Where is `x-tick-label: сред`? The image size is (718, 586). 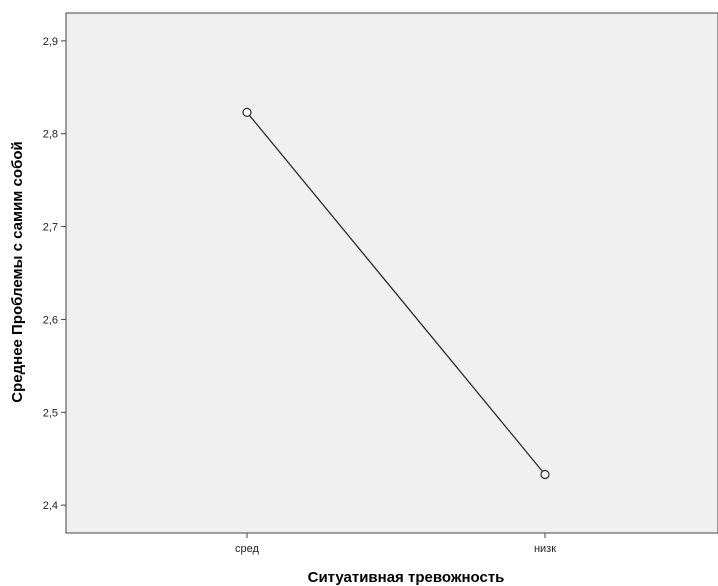 x-tick-label: сред is located at coordinates (247, 549).